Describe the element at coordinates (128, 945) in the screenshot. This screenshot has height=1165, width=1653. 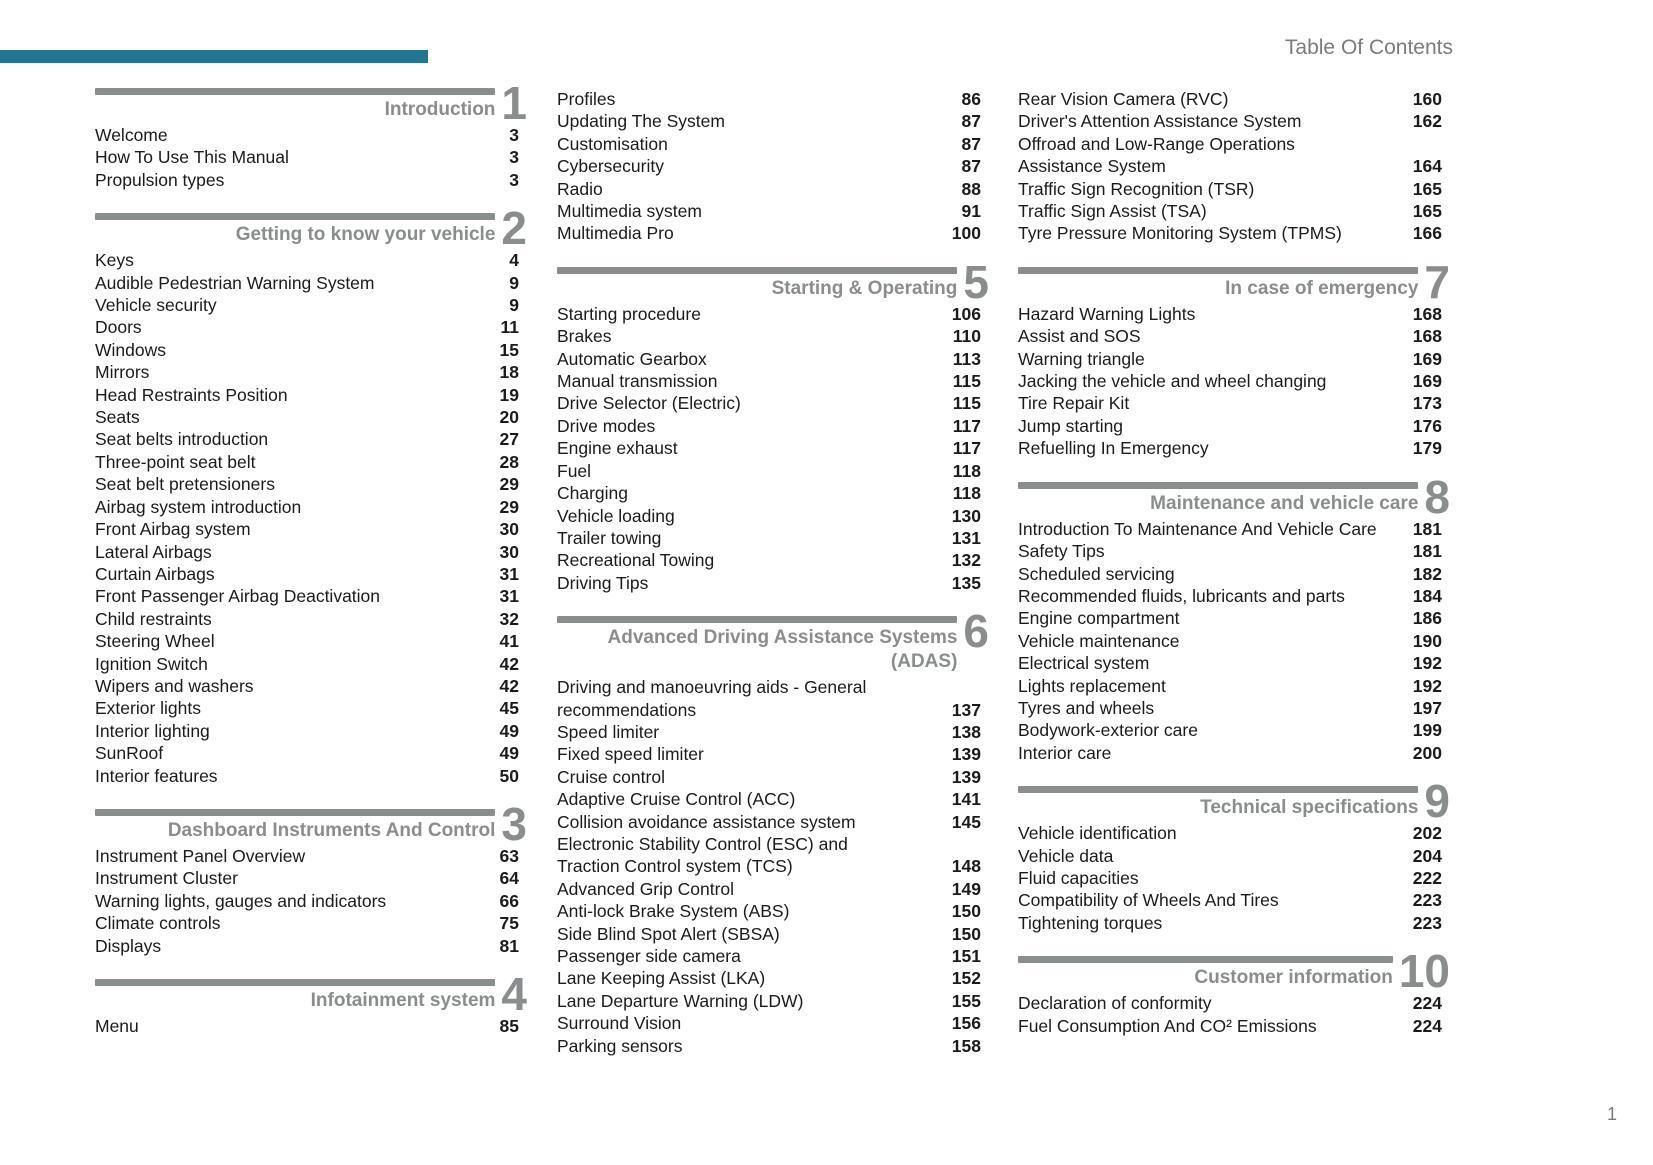
I see `toc-entry-label: Displays` at that location.